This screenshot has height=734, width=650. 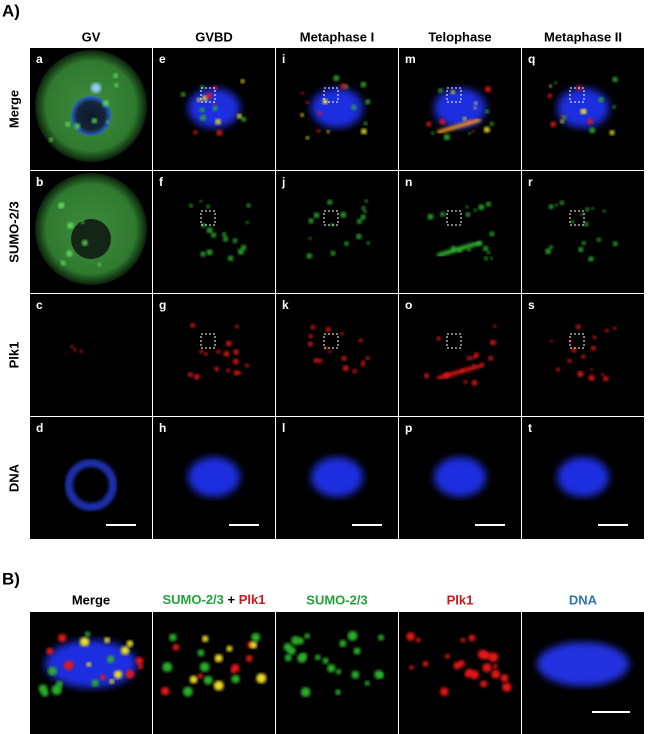 What do you see at coordinates (408, 428) in the screenshot?
I see `panel-letter: p` at bounding box center [408, 428].